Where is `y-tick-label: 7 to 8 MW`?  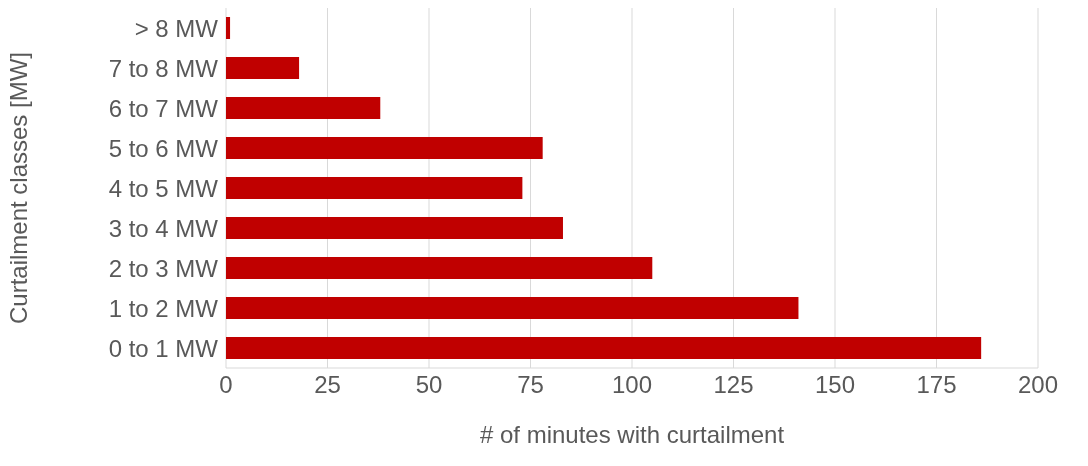 y-tick-label: 7 to 8 MW is located at coordinates (163, 68).